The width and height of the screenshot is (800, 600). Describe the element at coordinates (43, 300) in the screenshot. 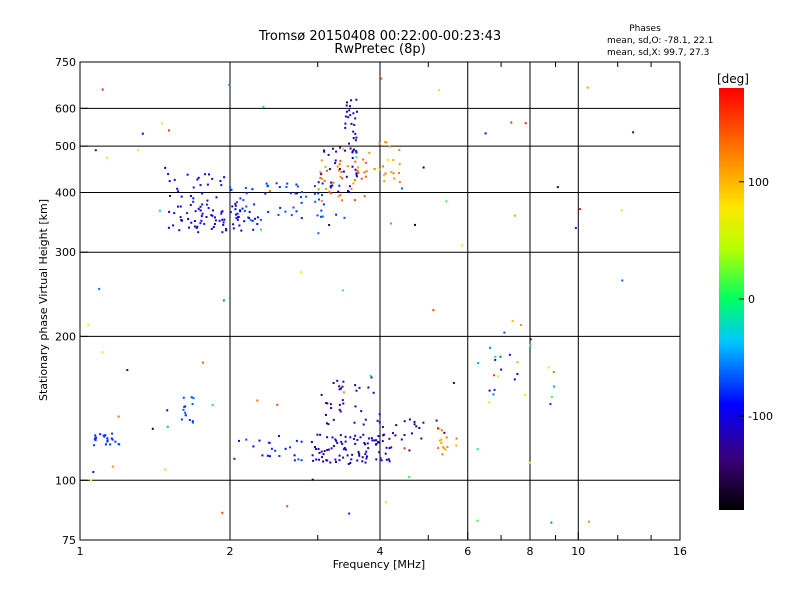

I see `y-axis-label: Stationary phase Virtual Height [km]` at that location.